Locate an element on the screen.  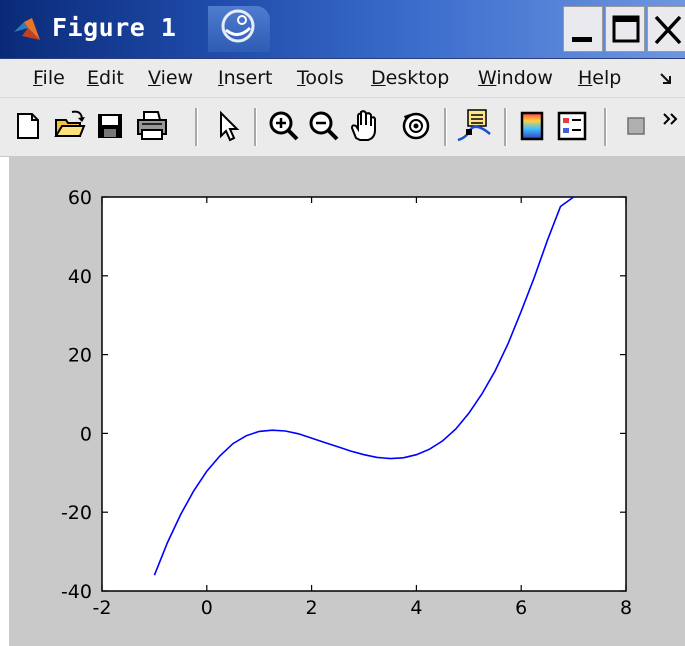
colorbar-icon is located at coordinates (532, 126).